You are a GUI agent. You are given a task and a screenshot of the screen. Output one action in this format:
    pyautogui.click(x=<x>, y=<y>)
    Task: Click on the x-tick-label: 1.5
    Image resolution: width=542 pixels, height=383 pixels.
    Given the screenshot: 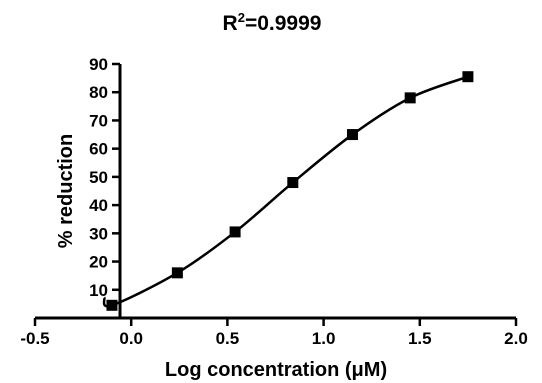 What is the action you would take?
    pyautogui.click(x=420, y=338)
    